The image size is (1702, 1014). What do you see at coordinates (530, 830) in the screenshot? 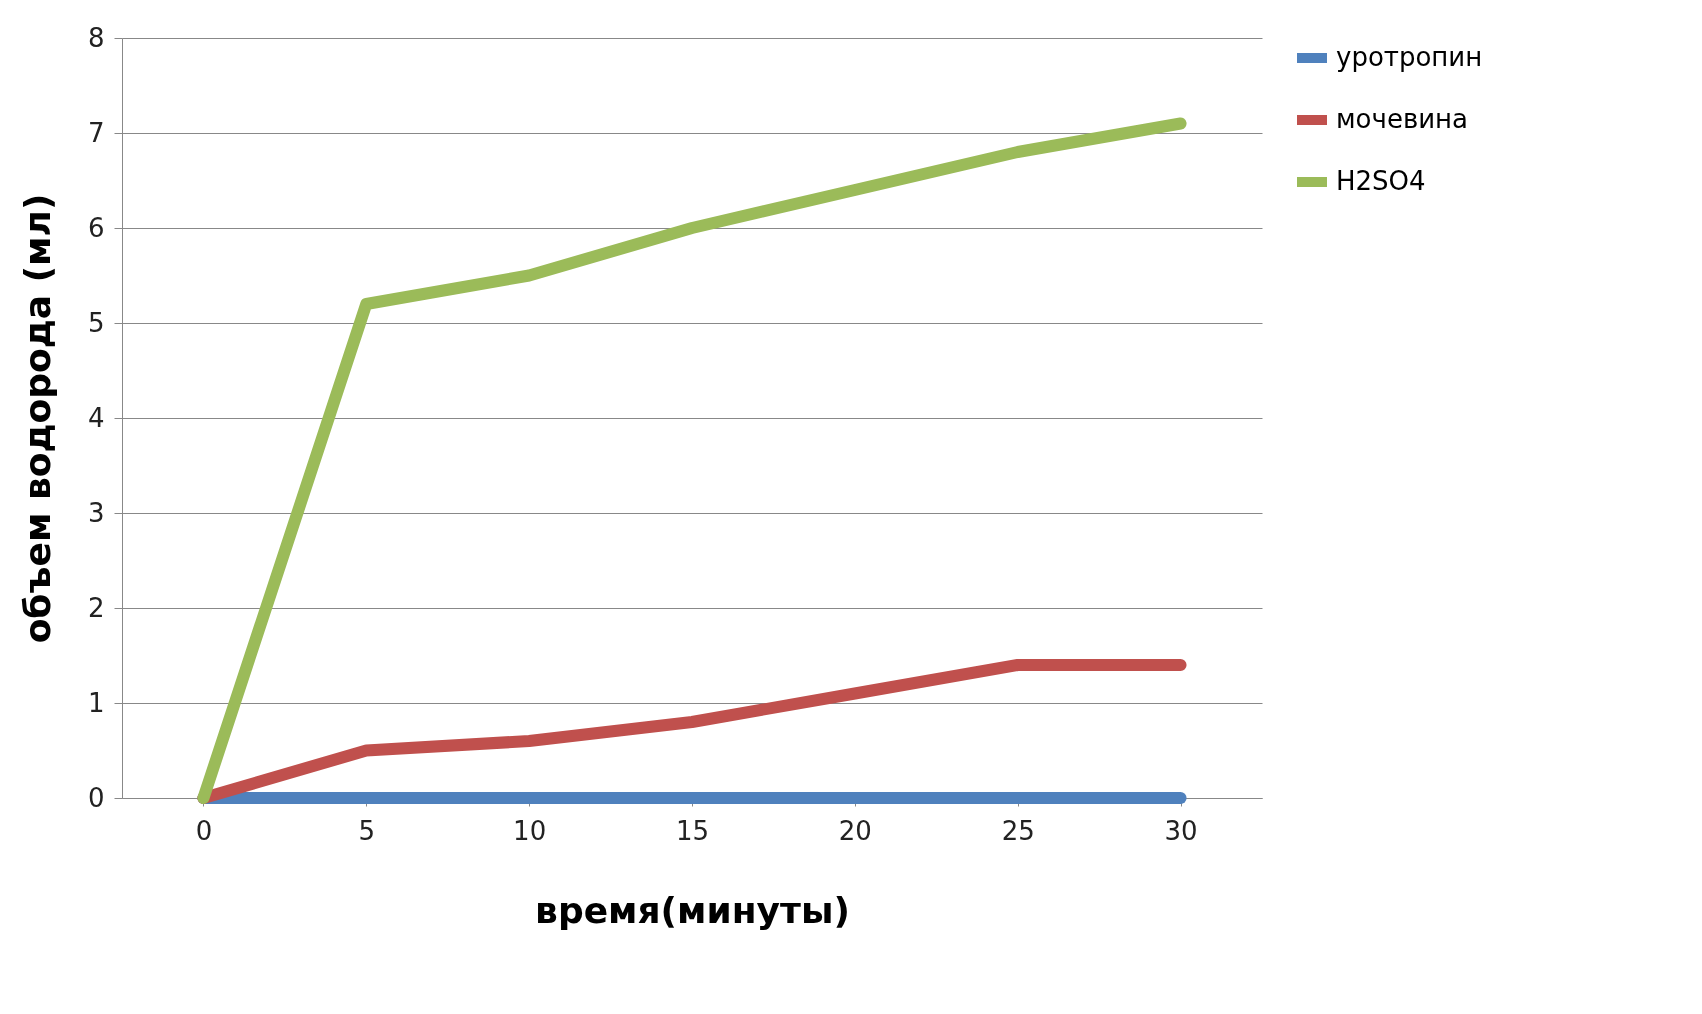
I see `x-tick-label: 10` at bounding box center [530, 830].